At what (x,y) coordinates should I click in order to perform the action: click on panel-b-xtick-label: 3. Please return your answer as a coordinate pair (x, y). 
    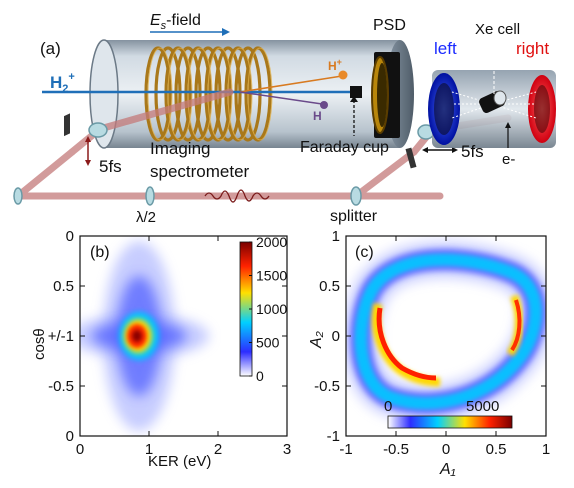
    Looking at the image, I should click on (287, 449).